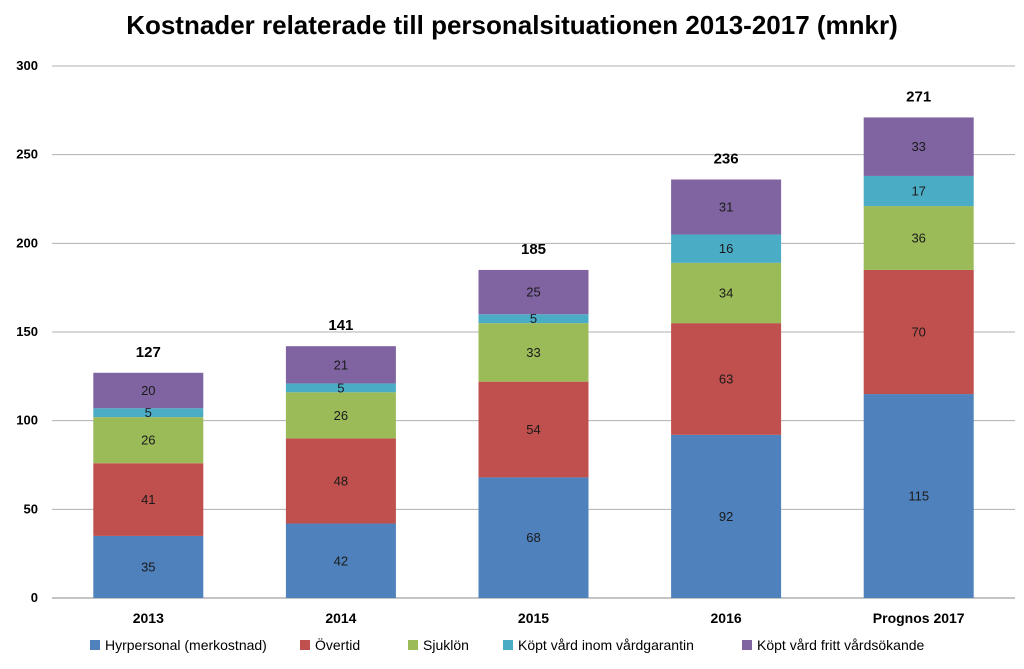 The image size is (1024, 669). Describe the element at coordinates (918, 96) in the screenshot. I see `total-label: 271` at that location.